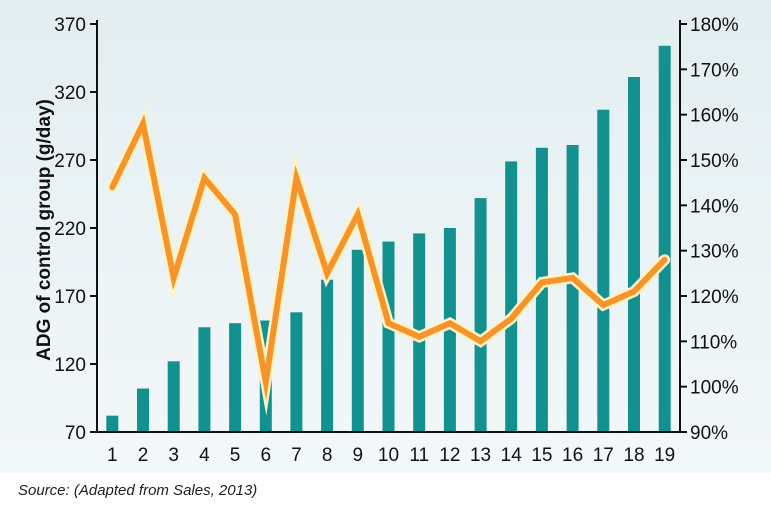 Image resolution: width=771 pixels, height=513 pixels. What do you see at coordinates (603, 455) in the screenshot?
I see `x-tick-label-17: 17` at bounding box center [603, 455].